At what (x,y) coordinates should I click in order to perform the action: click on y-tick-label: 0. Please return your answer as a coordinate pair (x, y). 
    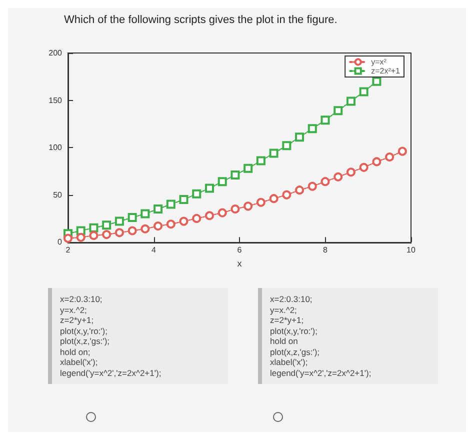
    Looking at the image, I should click on (60, 242).